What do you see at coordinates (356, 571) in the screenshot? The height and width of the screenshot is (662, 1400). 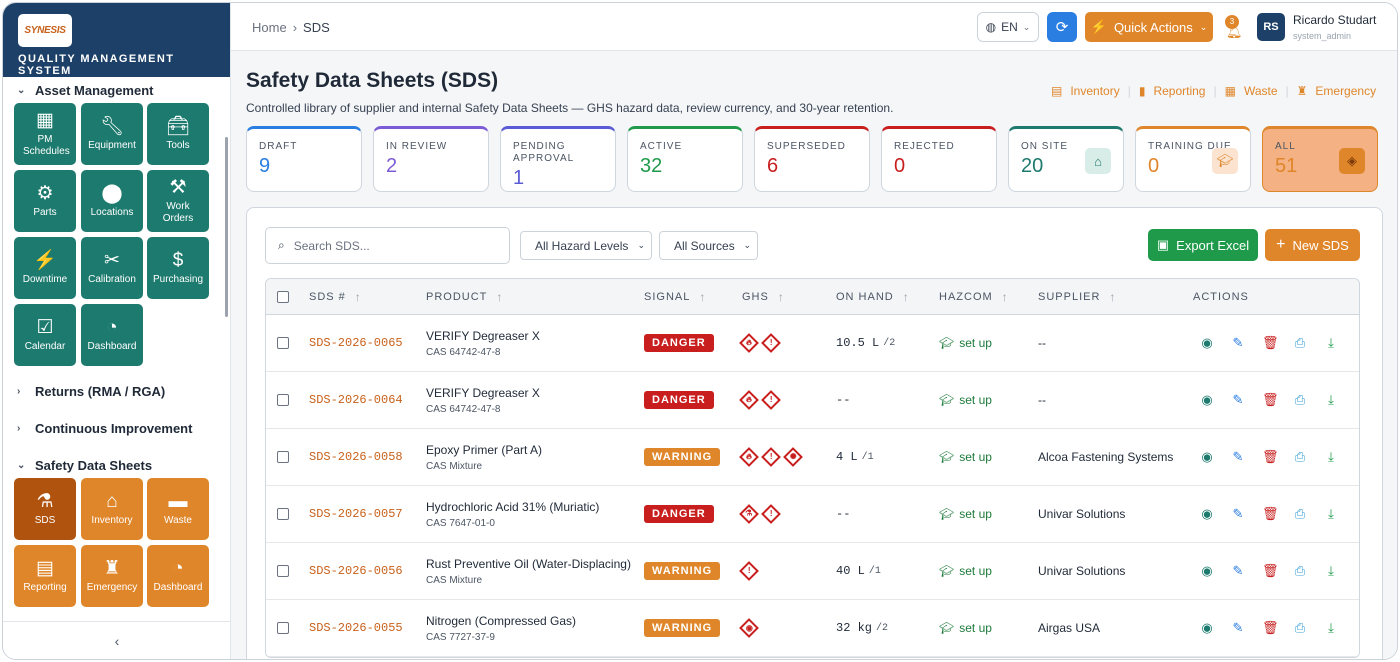 I see `sds-number-link: SDS-2026-0056` at bounding box center [356, 571].